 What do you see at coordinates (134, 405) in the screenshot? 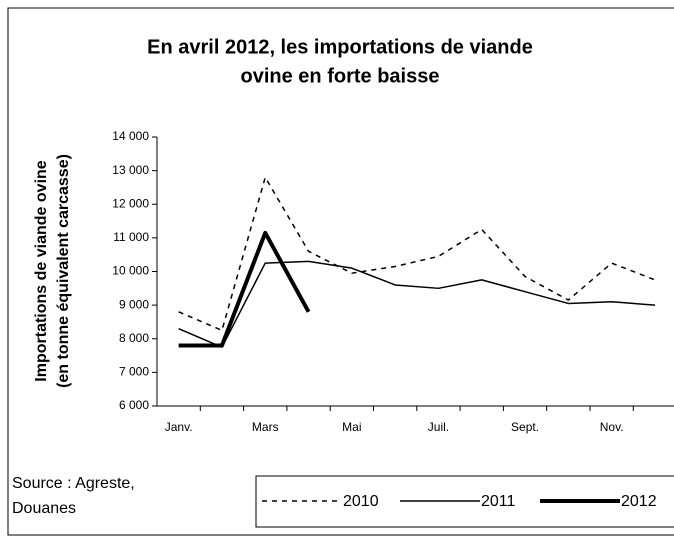
I see `y-tick-label: 6 000` at bounding box center [134, 405].